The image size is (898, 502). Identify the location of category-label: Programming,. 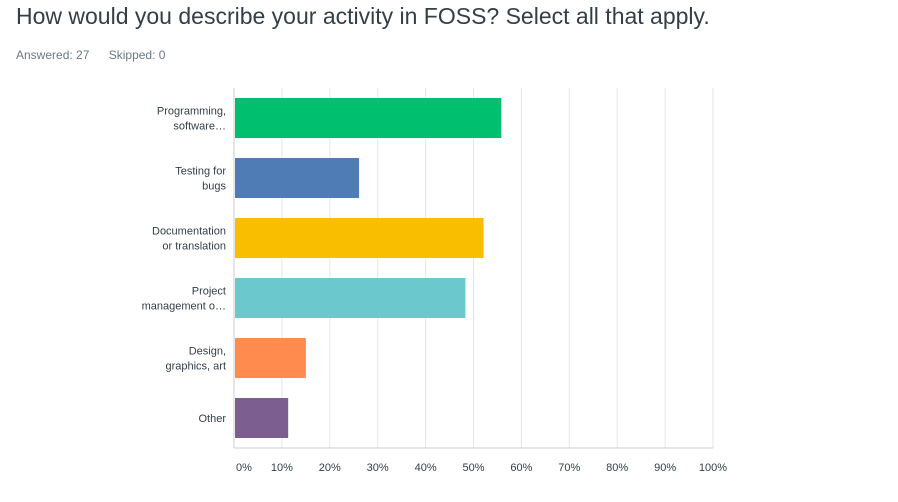
(191, 112).